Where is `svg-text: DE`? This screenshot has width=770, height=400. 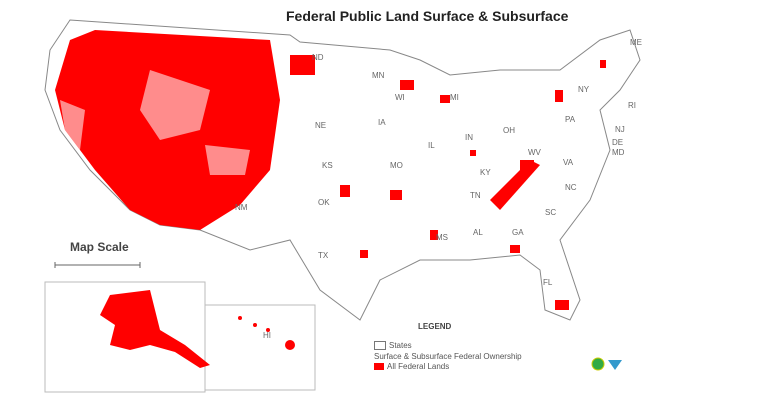 svg-text: DE is located at coordinates (617, 142).